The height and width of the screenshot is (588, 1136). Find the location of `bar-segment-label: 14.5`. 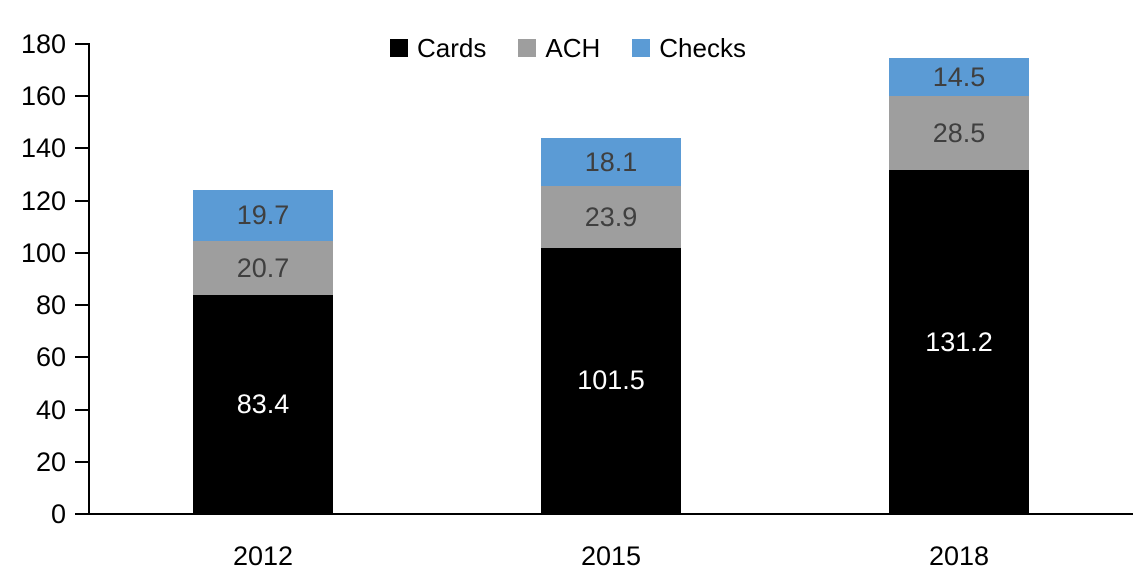

bar-segment-label: 14.5 is located at coordinates (959, 77).